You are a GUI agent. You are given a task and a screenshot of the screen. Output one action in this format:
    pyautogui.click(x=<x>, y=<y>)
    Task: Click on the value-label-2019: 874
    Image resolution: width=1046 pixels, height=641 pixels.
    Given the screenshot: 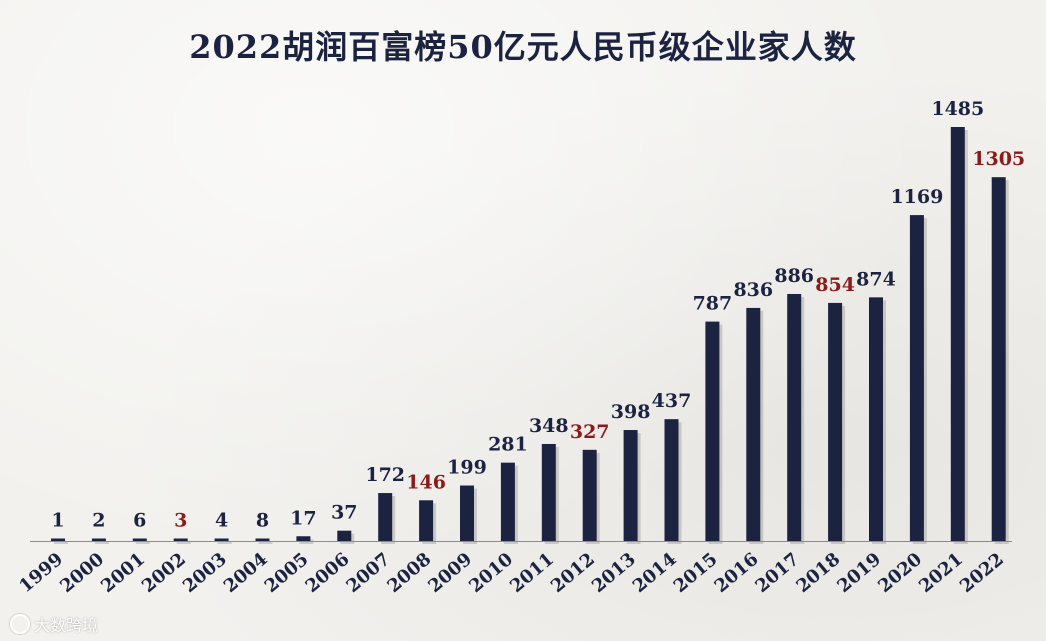 What is the action you would take?
    pyautogui.click(x=876, y=279)
    